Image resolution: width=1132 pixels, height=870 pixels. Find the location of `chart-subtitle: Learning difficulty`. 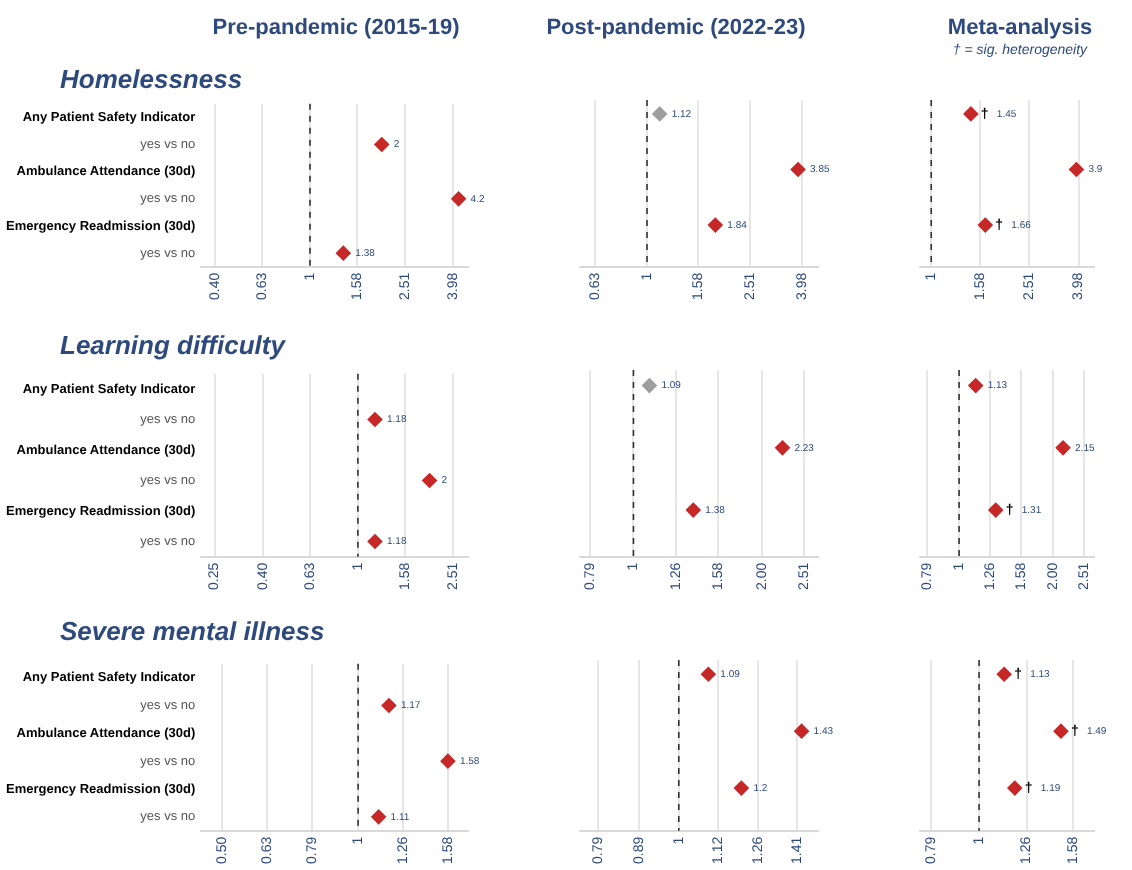

chart-subtitle: Learning difficulty is located at coordinates (172, 345).